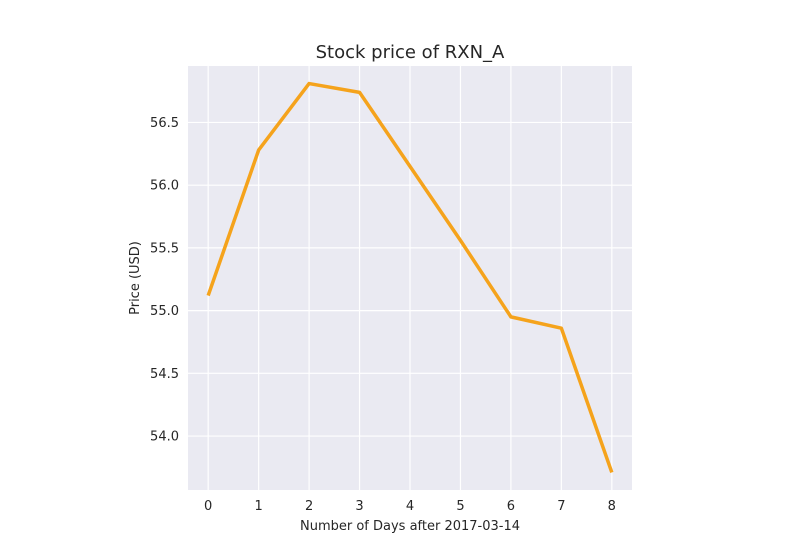 Image resolution: width=800 pixels, height=550 pixels. Describe the element at coordinates (612, 506) in the screenshot. I see `x-tick-label: 8` at that location.